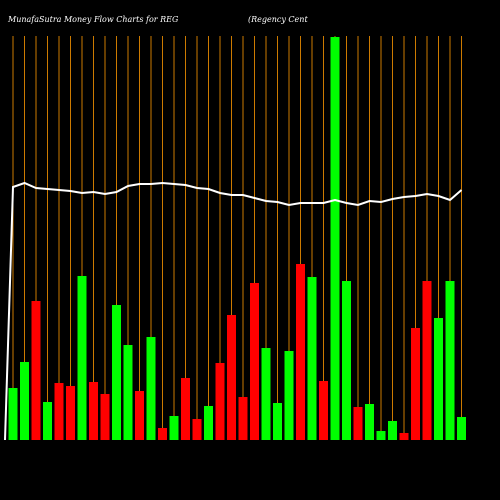 The height and width of the screenshot is (500, 500). Describe the element at coordinates (278, 19) in the screenshot. I see `chart-subtitle: (Regency Cent` at that location.